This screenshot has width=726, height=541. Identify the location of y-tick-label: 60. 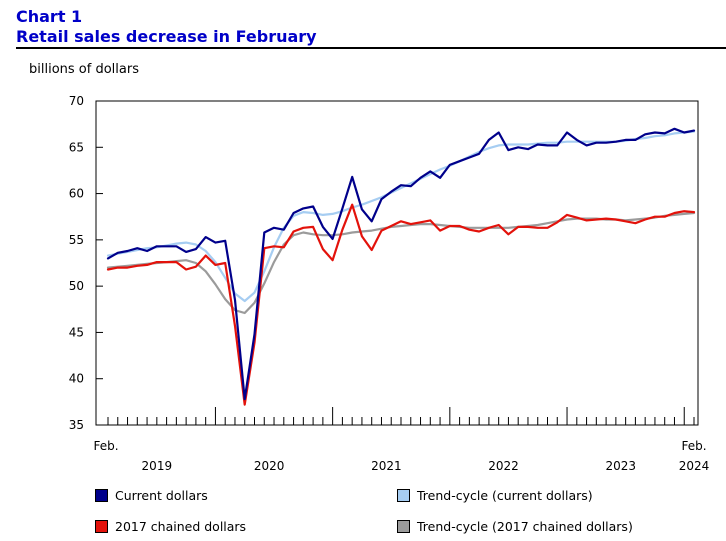
(76, 194).